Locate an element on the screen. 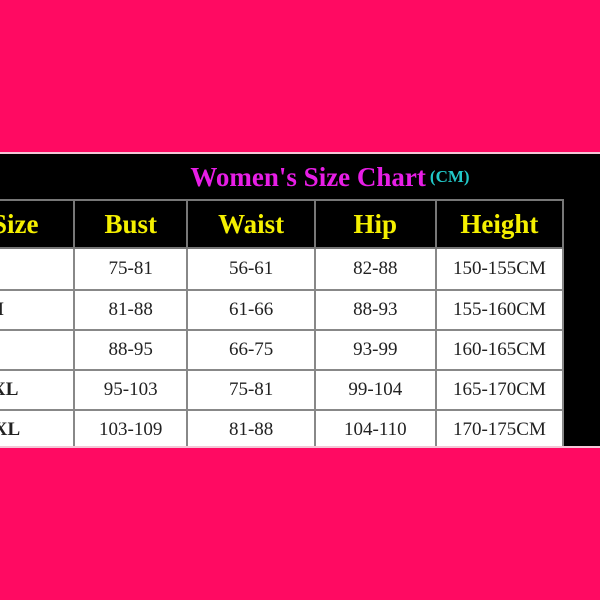 The height and width of the screenshot is (600, 600). cell-waist: 81-88 is located at coordinates (251, 427).